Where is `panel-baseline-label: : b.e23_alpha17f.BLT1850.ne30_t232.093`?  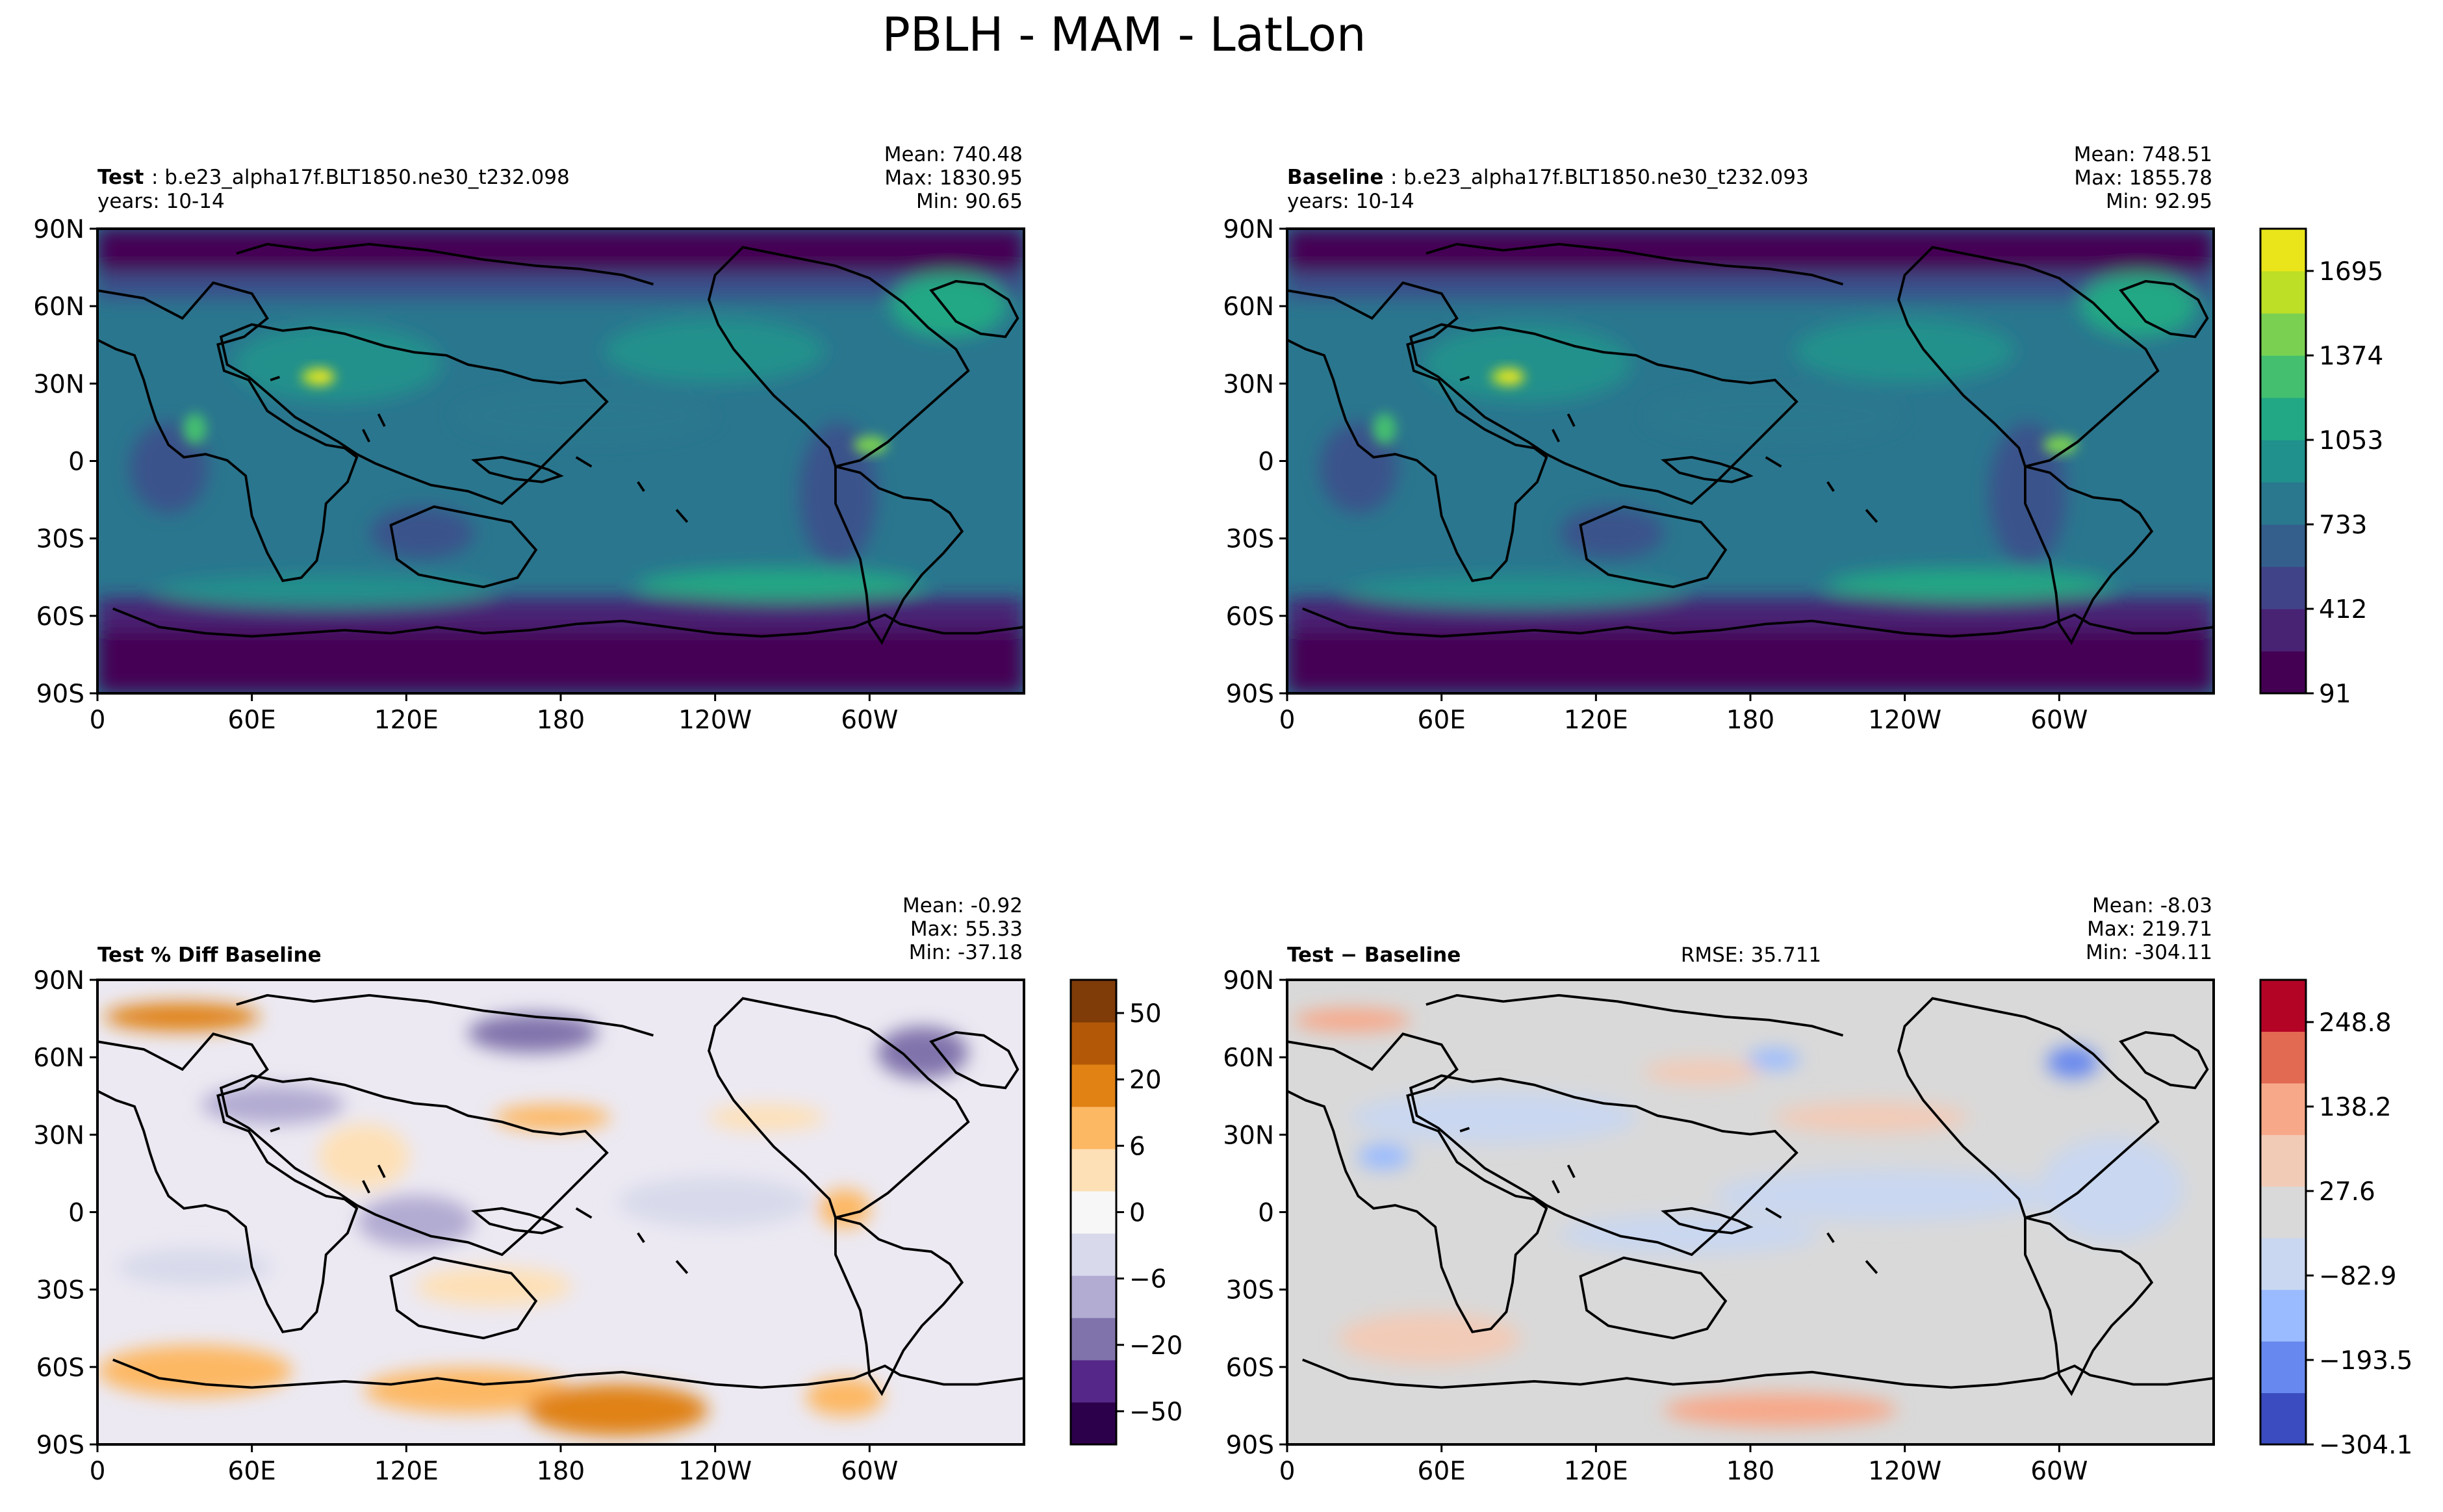 panel-baseline-label: : b.e23_alpha17f.BLT1850.ne30_t232.093 is located at coordinates (1599, 177).